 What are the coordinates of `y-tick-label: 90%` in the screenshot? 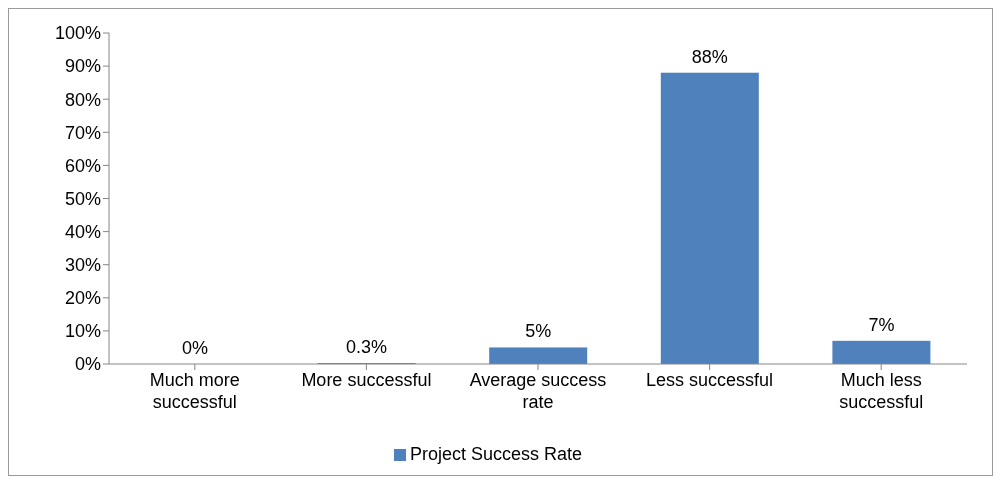 It's located at (82, 66).